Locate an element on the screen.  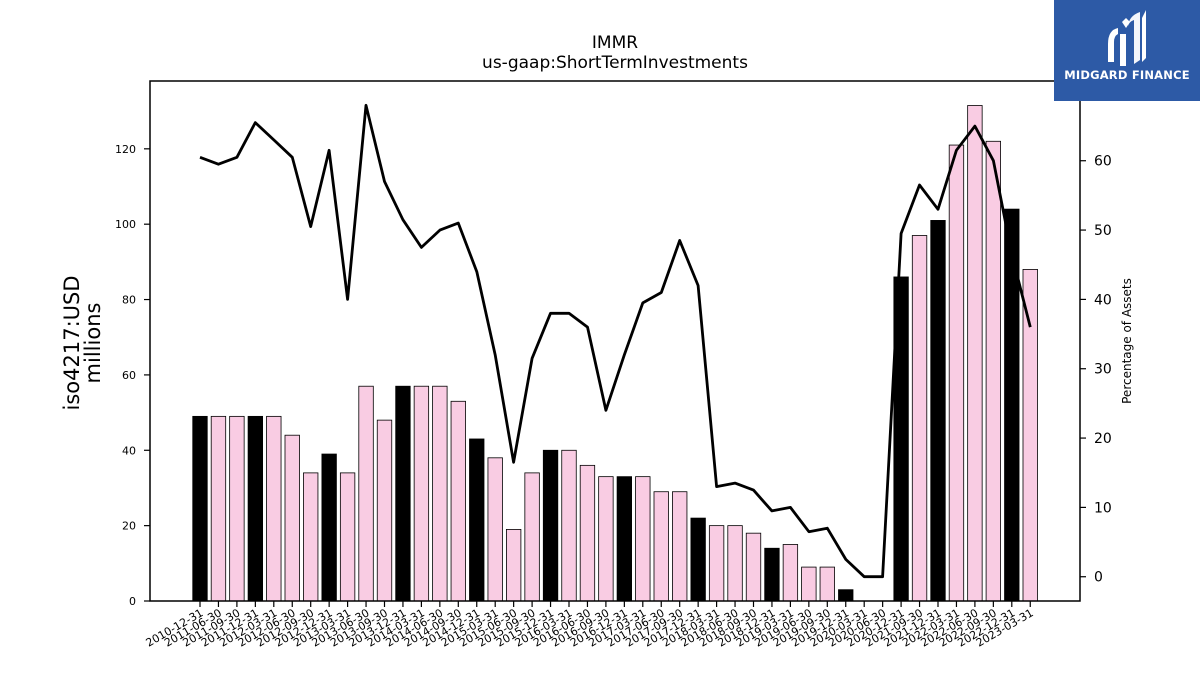
y2-tick-label: 60 is located at coordinates (1103, 162).